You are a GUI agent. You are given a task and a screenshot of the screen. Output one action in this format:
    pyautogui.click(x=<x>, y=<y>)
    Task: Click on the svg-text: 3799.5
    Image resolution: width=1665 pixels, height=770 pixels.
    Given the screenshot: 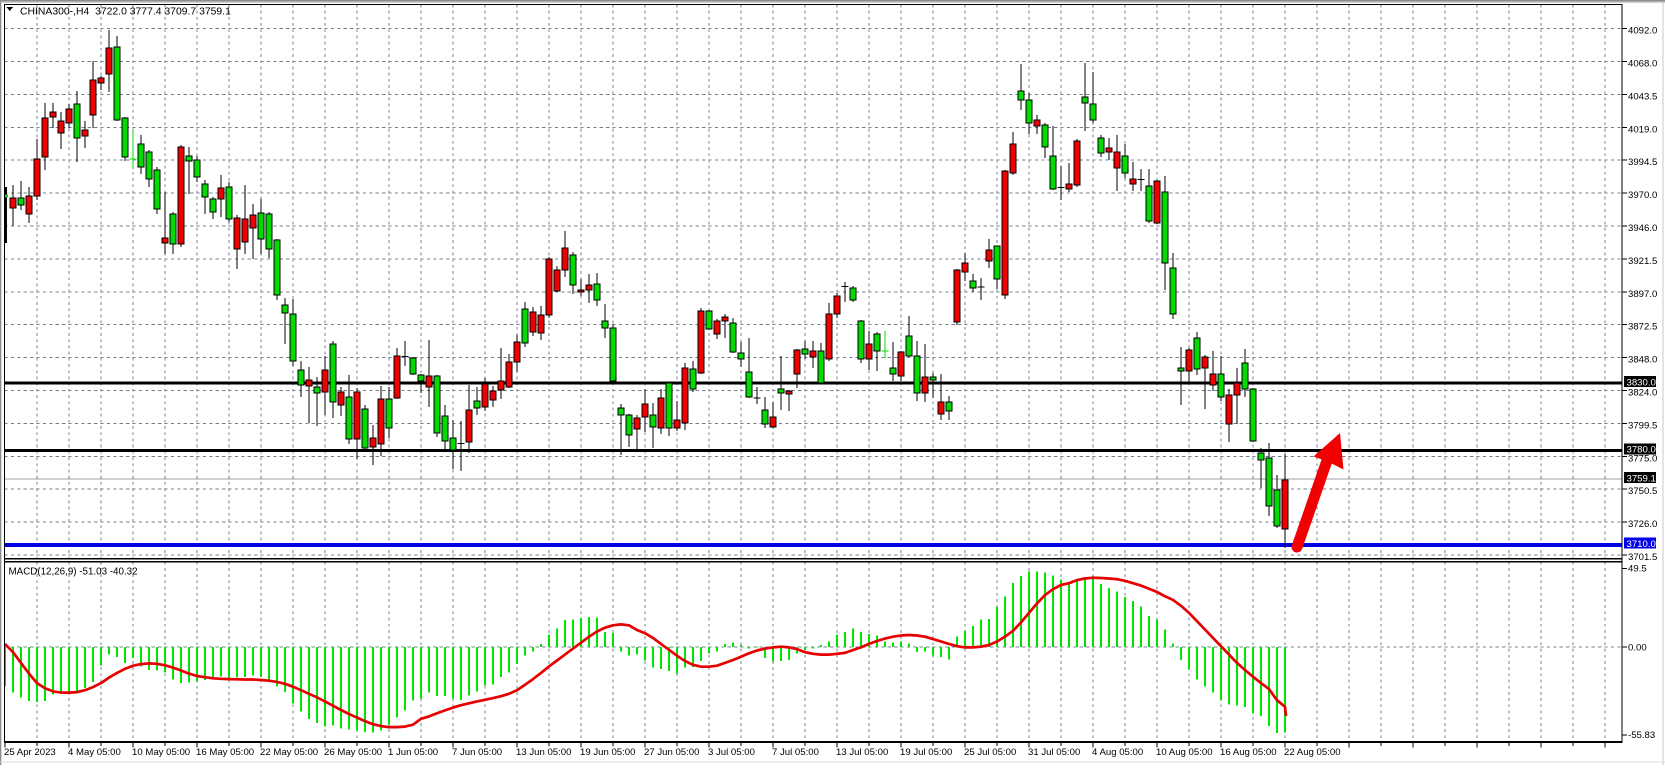 What is the action you would take?
    pyautogui.click(x=1642, y=425)
    